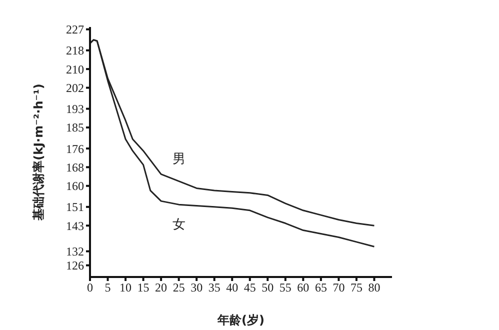  Describe the element at coordinates (75, 186) in the screenshot. I see `y-tick-label: 160` at that location.